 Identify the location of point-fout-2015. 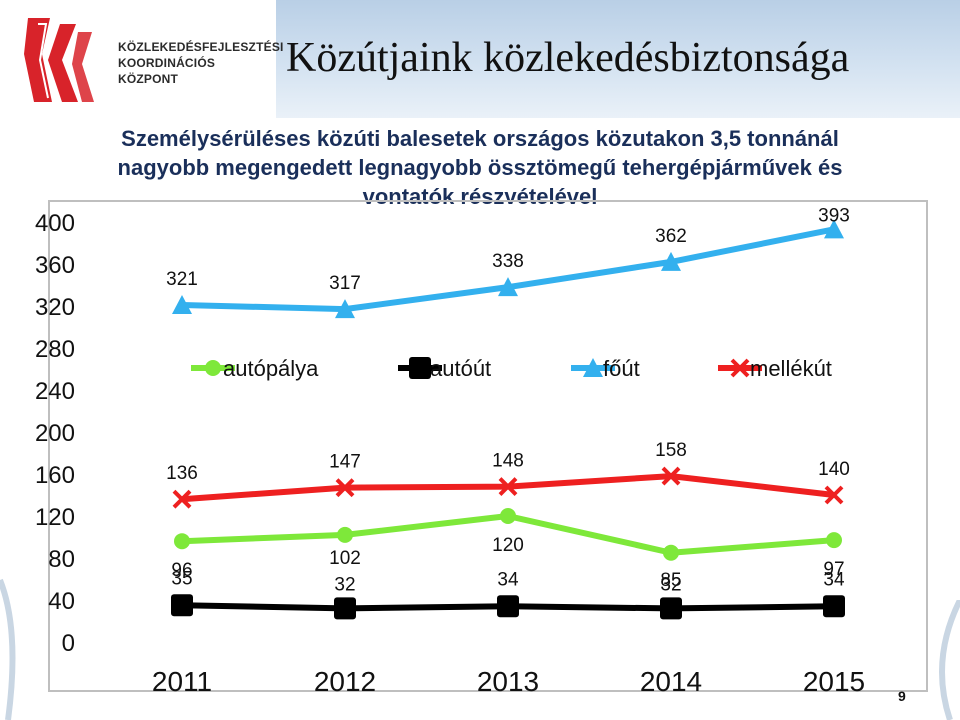
(834, 229).